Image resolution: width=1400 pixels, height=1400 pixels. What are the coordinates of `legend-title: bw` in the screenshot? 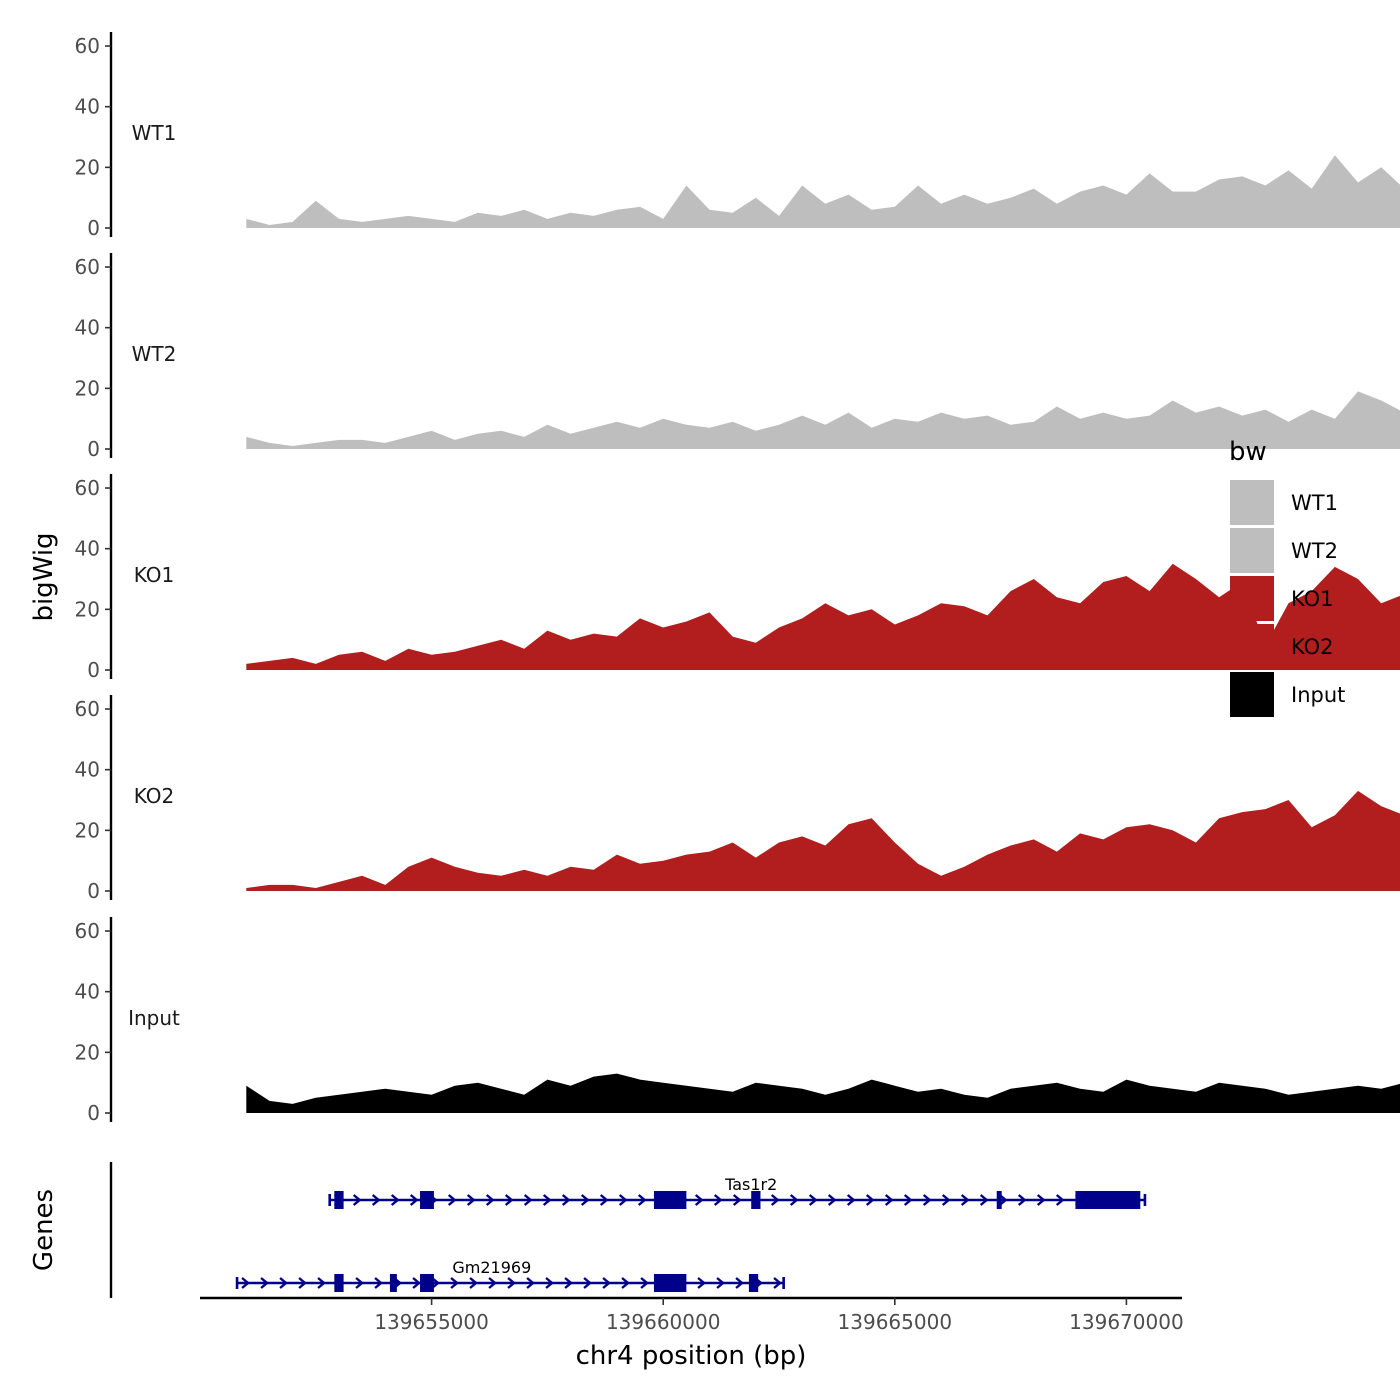 It's located at (1248, 452).